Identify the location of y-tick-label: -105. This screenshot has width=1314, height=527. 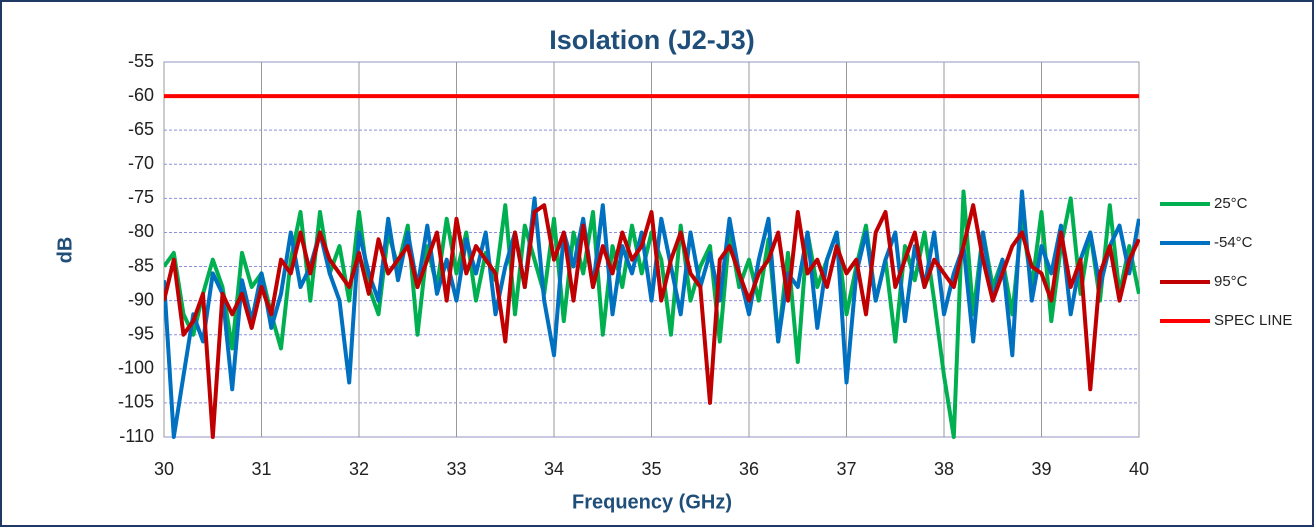
(136, 402).